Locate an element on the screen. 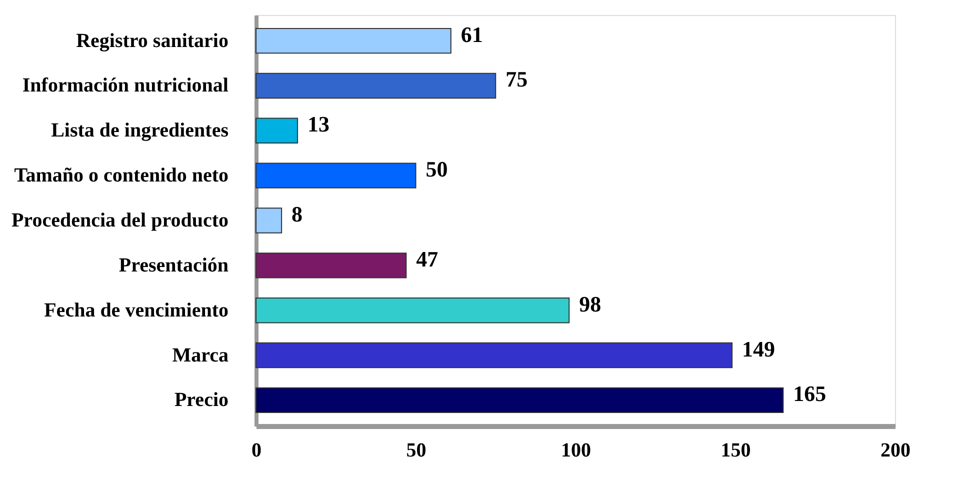 The width and height of the screenshot is (971, 486). y-tick-label: Precio is located at coordinates (201, 400).